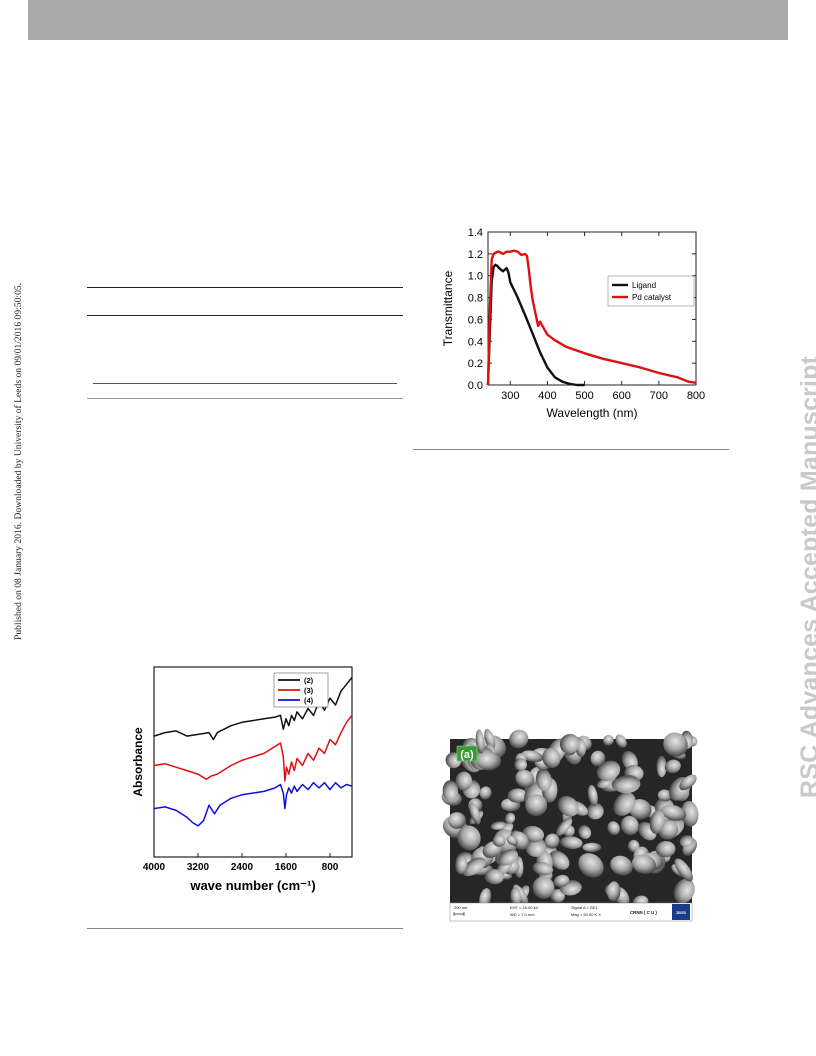 The image size is (816, 1056). I want to click on sem-signal: Signal A = SE1, so click(584, 907).